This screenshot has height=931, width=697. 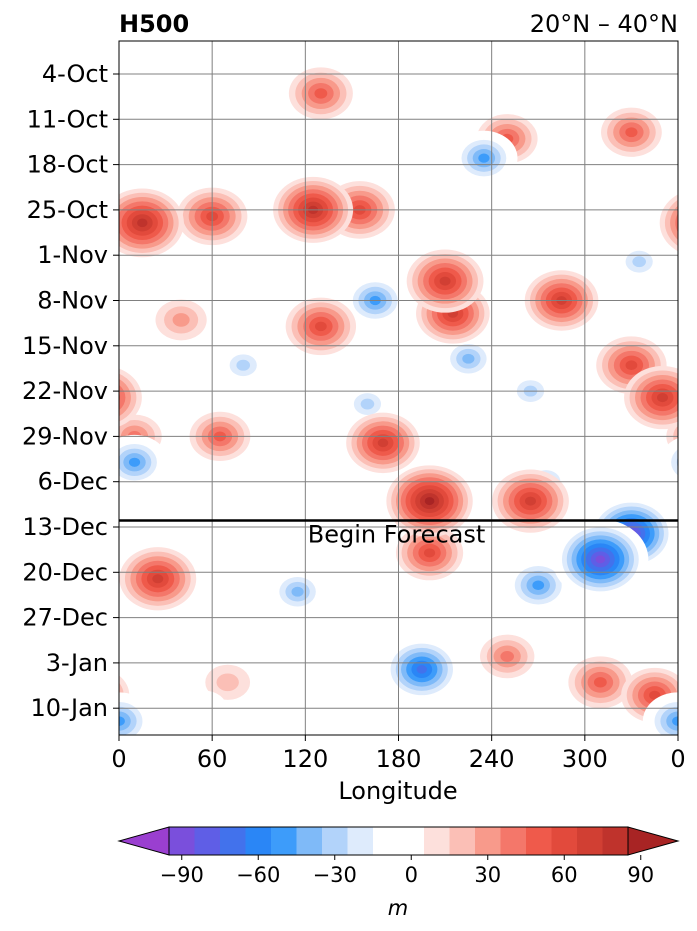 What do you see at coordinates (65, 618) in the screenshot?
I see `y-tick-label: 27-Dec` at bounding box center [65, 618].